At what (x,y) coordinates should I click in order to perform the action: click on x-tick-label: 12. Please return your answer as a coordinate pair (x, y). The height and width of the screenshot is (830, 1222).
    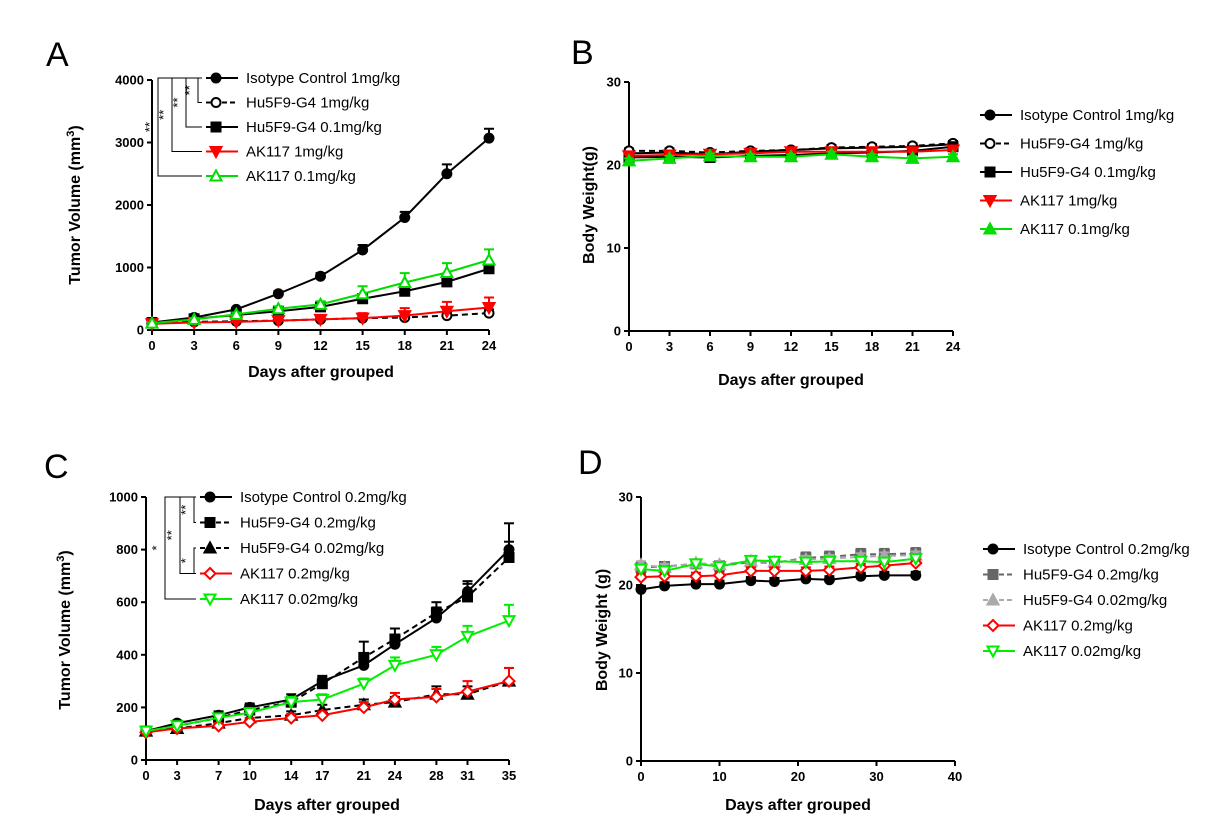
    Looking at the image, I should click on (791, 346).